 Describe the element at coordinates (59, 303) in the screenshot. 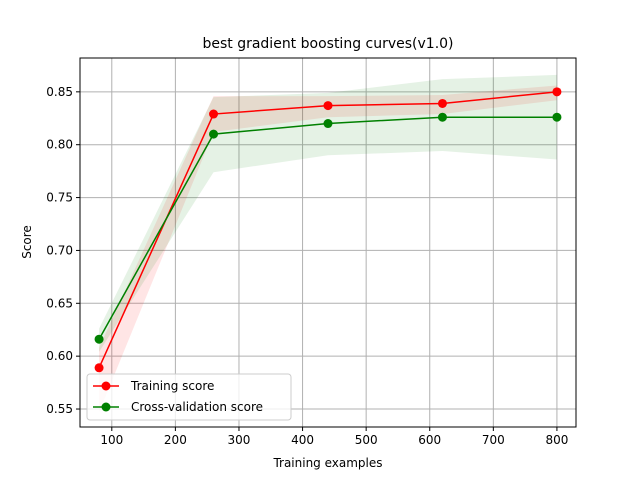

I see `y-tick-label: 0.65` at that location.